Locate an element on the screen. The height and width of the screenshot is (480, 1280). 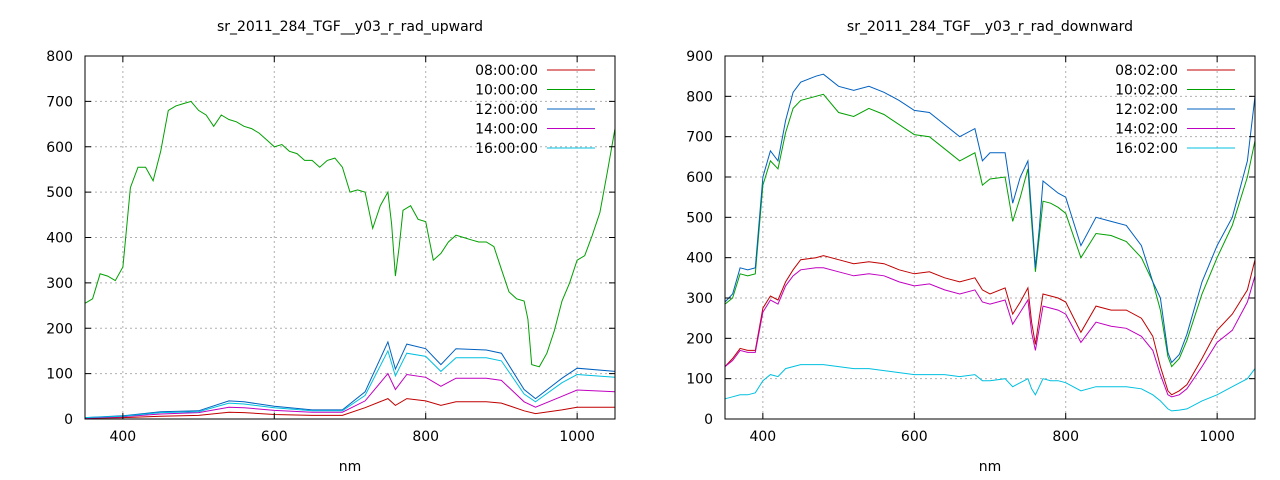
legend-label: 12:00:00 is located at coordinates (506, 110).